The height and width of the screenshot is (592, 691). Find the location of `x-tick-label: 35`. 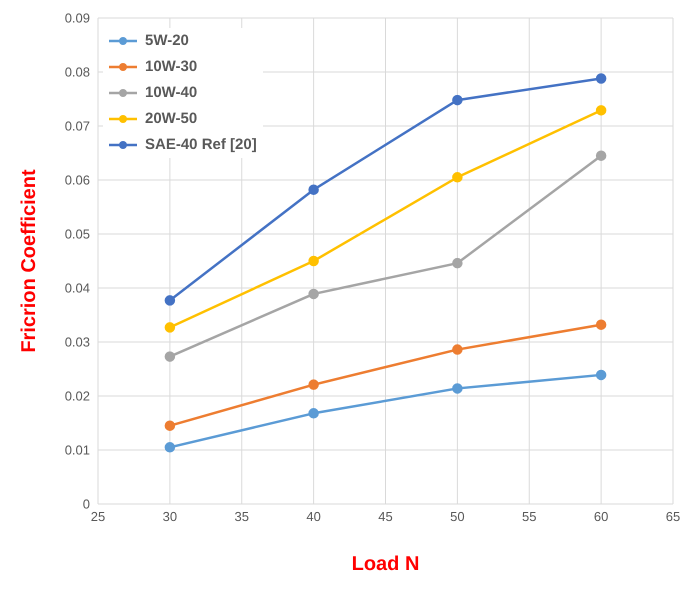

x-tick-label: 35 is located at coordinates (241, 516).